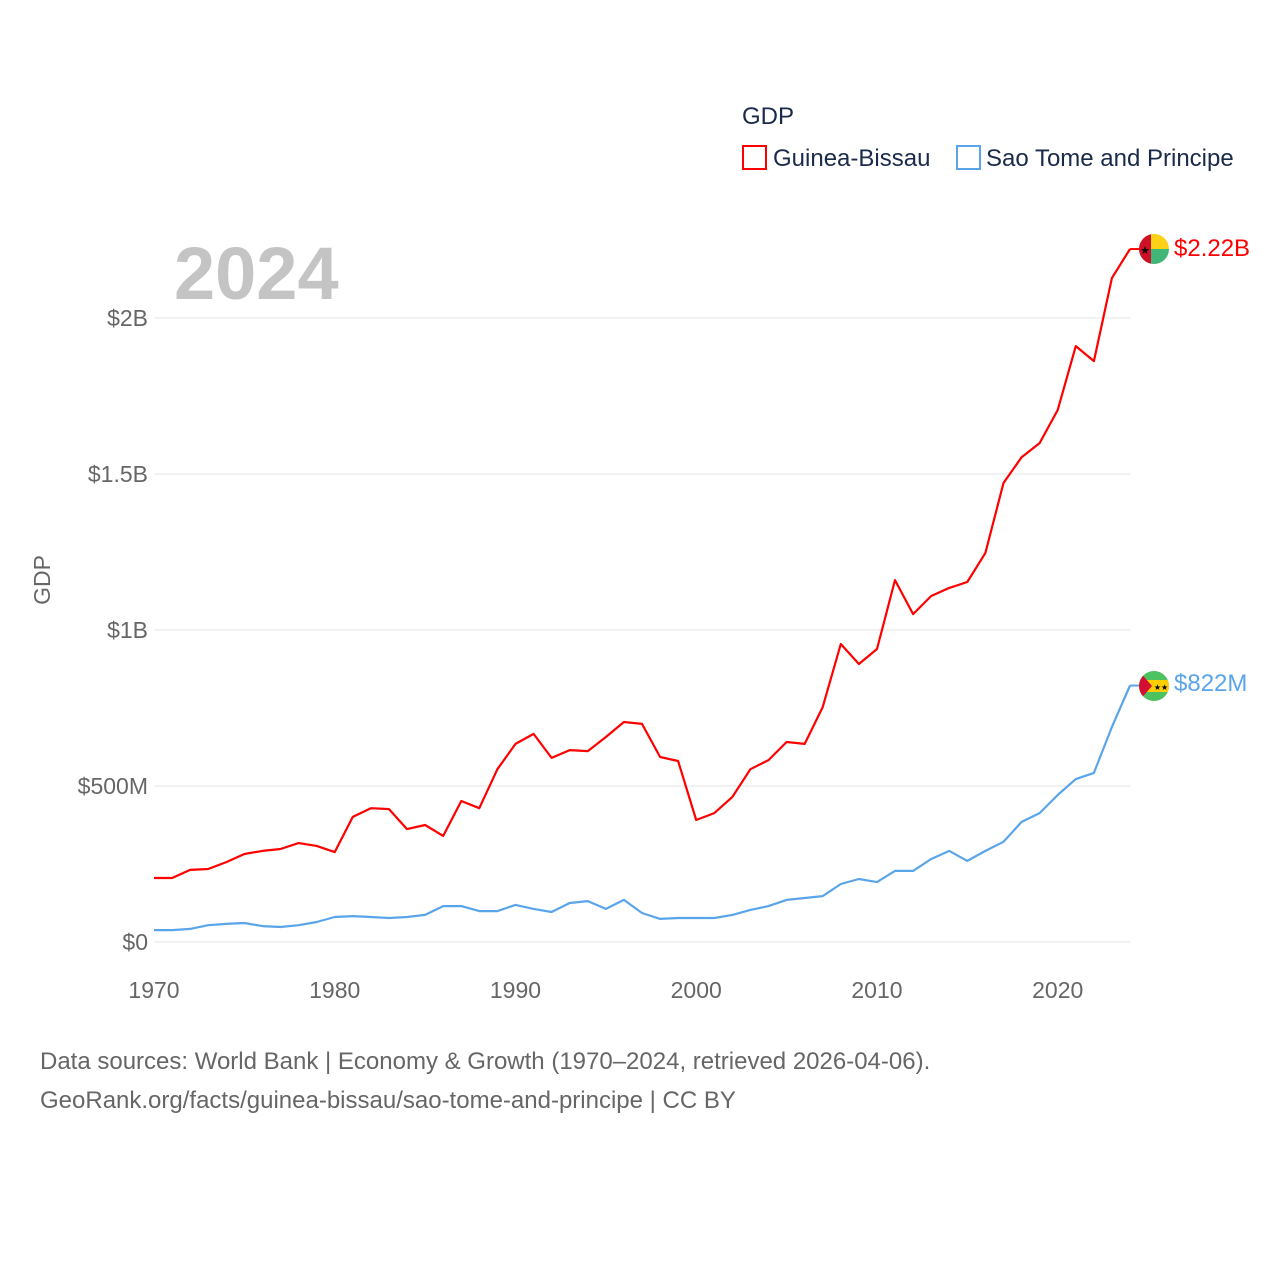 This screenshot has width=1280, height=1280. I want to click on y-axis-label: GDP, so click(42, 580).